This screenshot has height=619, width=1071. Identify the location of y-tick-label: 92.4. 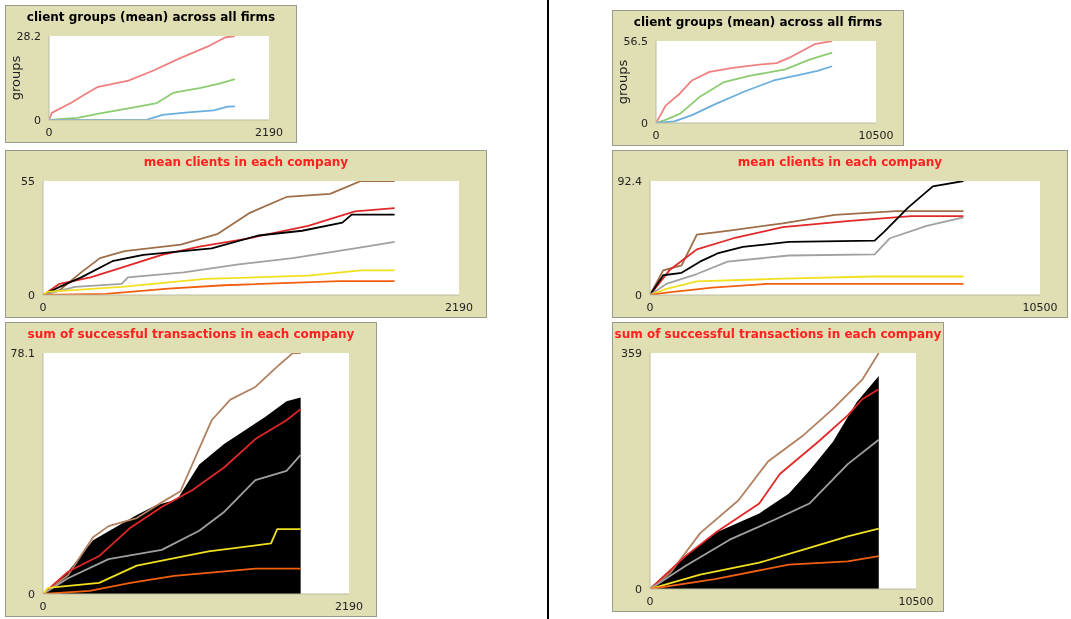
(629, 181).